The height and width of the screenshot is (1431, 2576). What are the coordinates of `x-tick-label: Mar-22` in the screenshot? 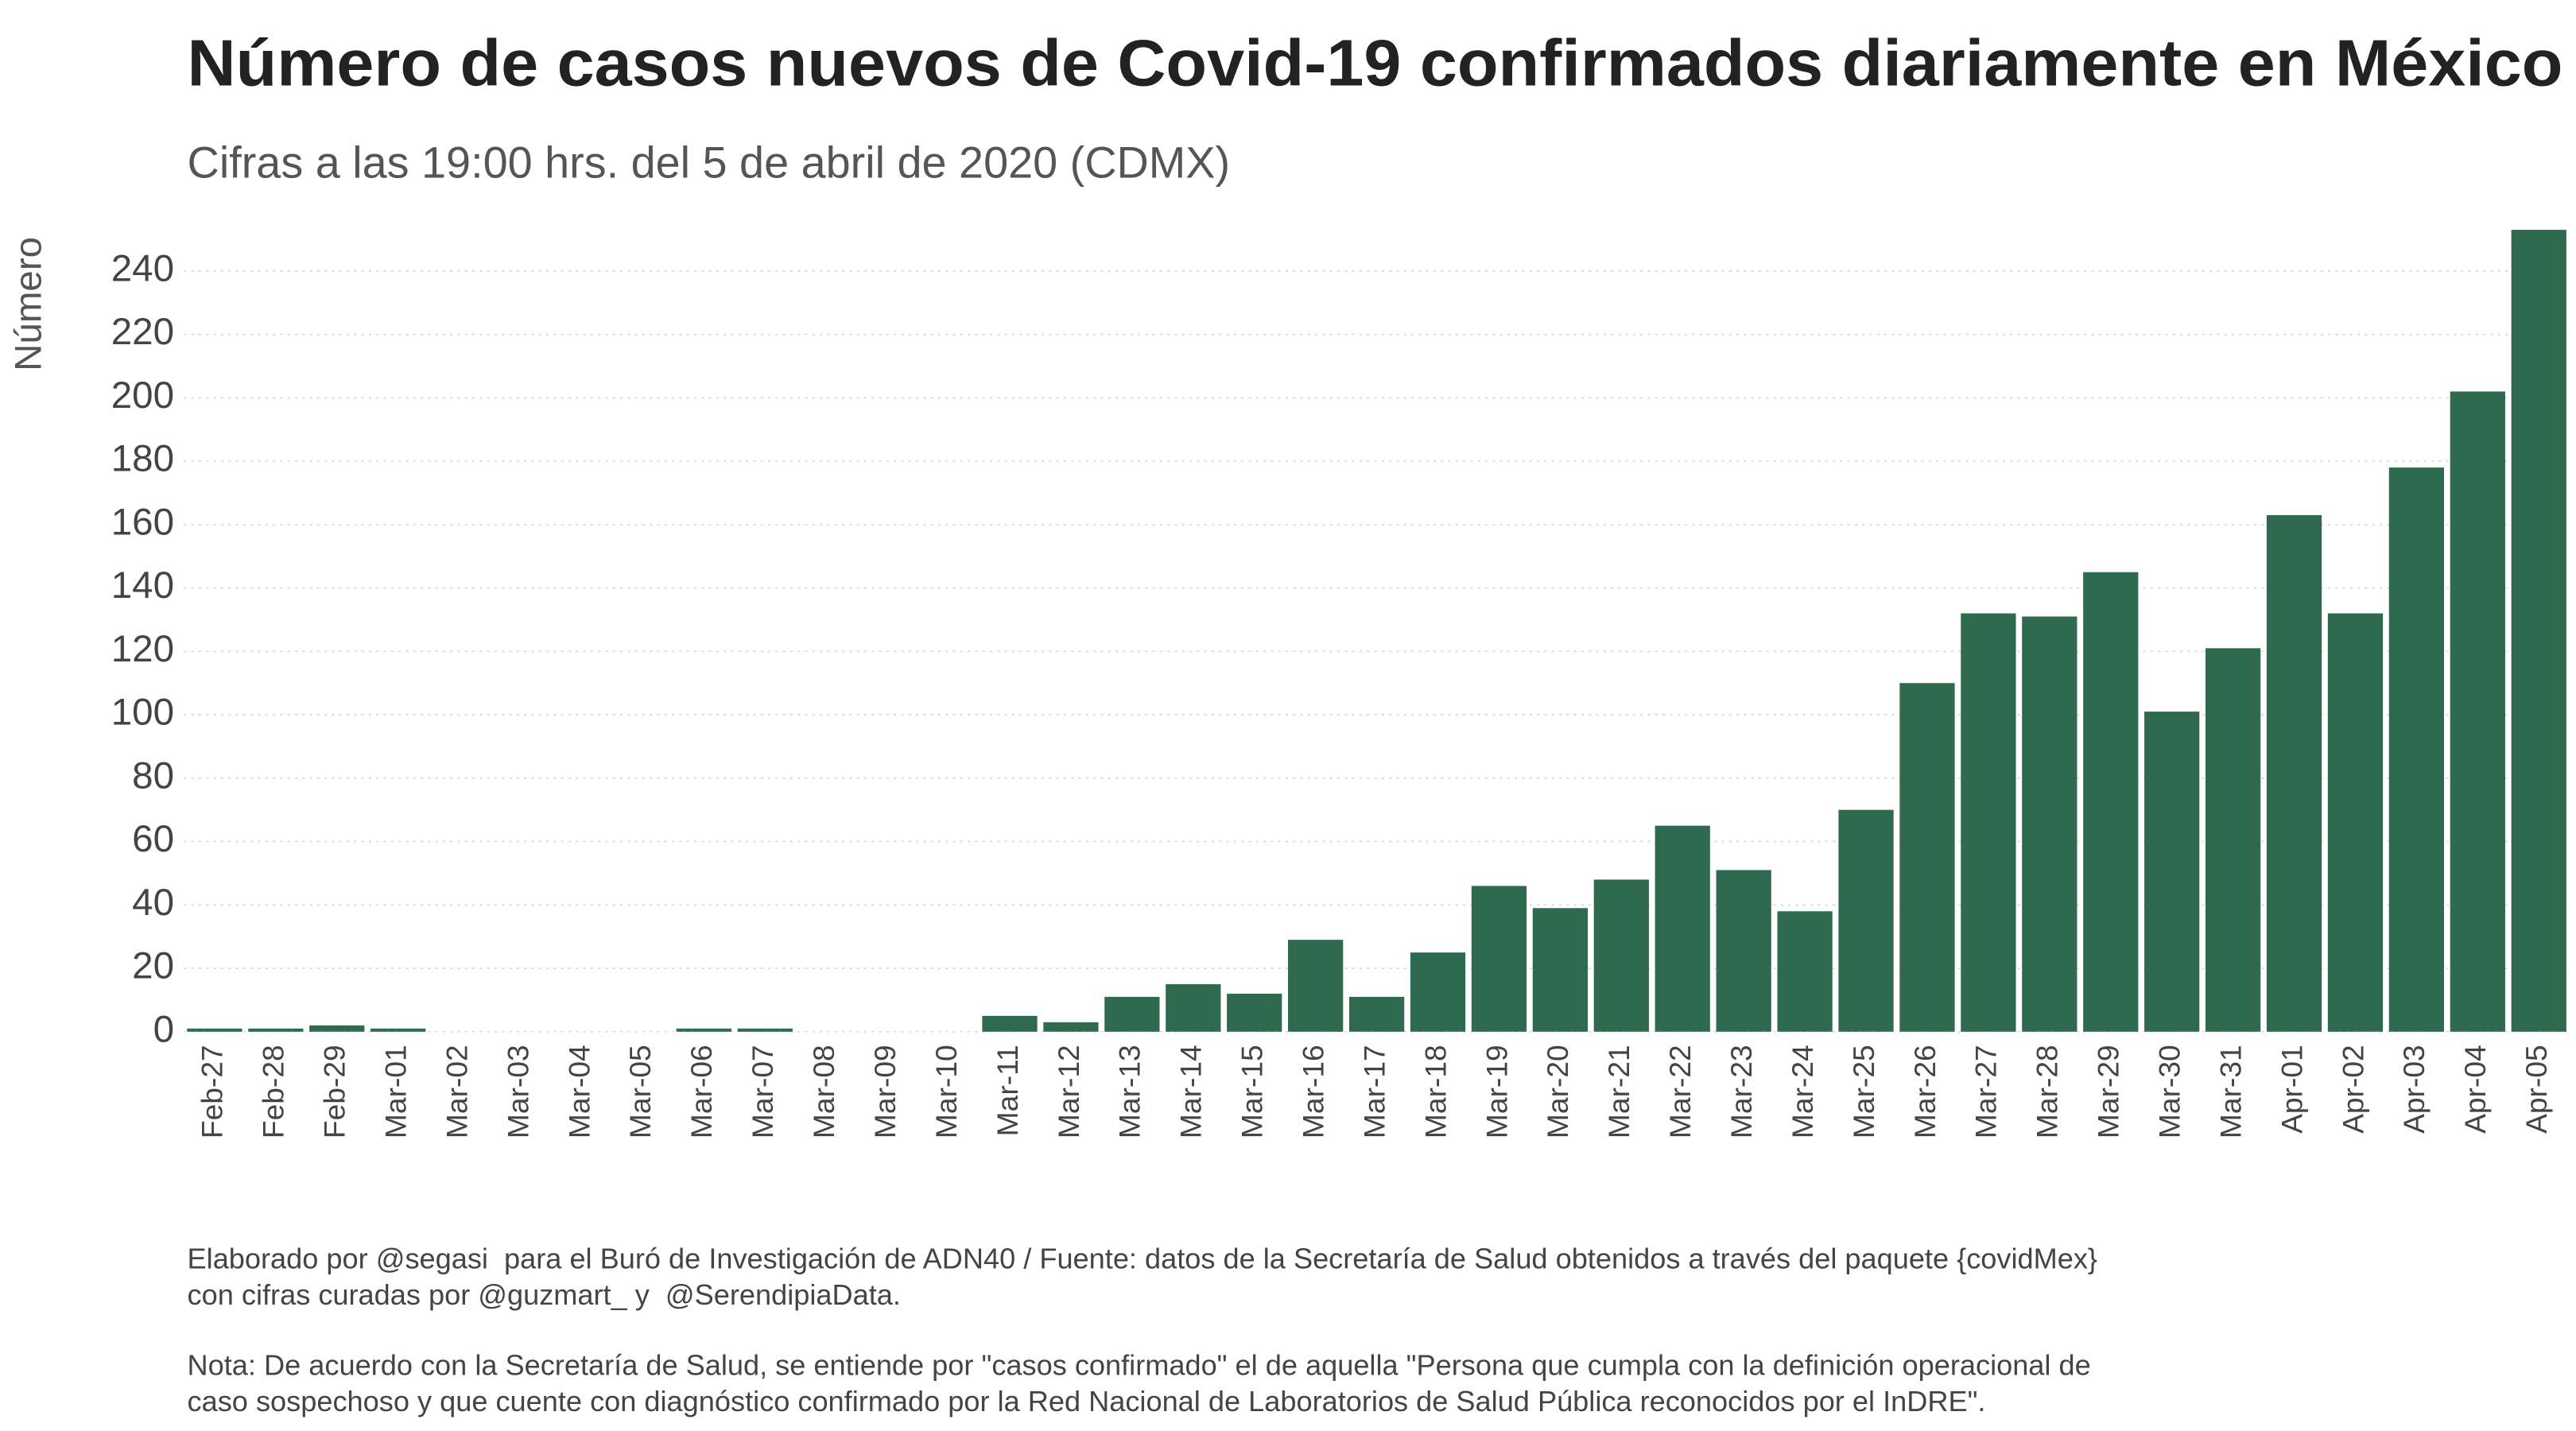 It's located at (1680, 1091).